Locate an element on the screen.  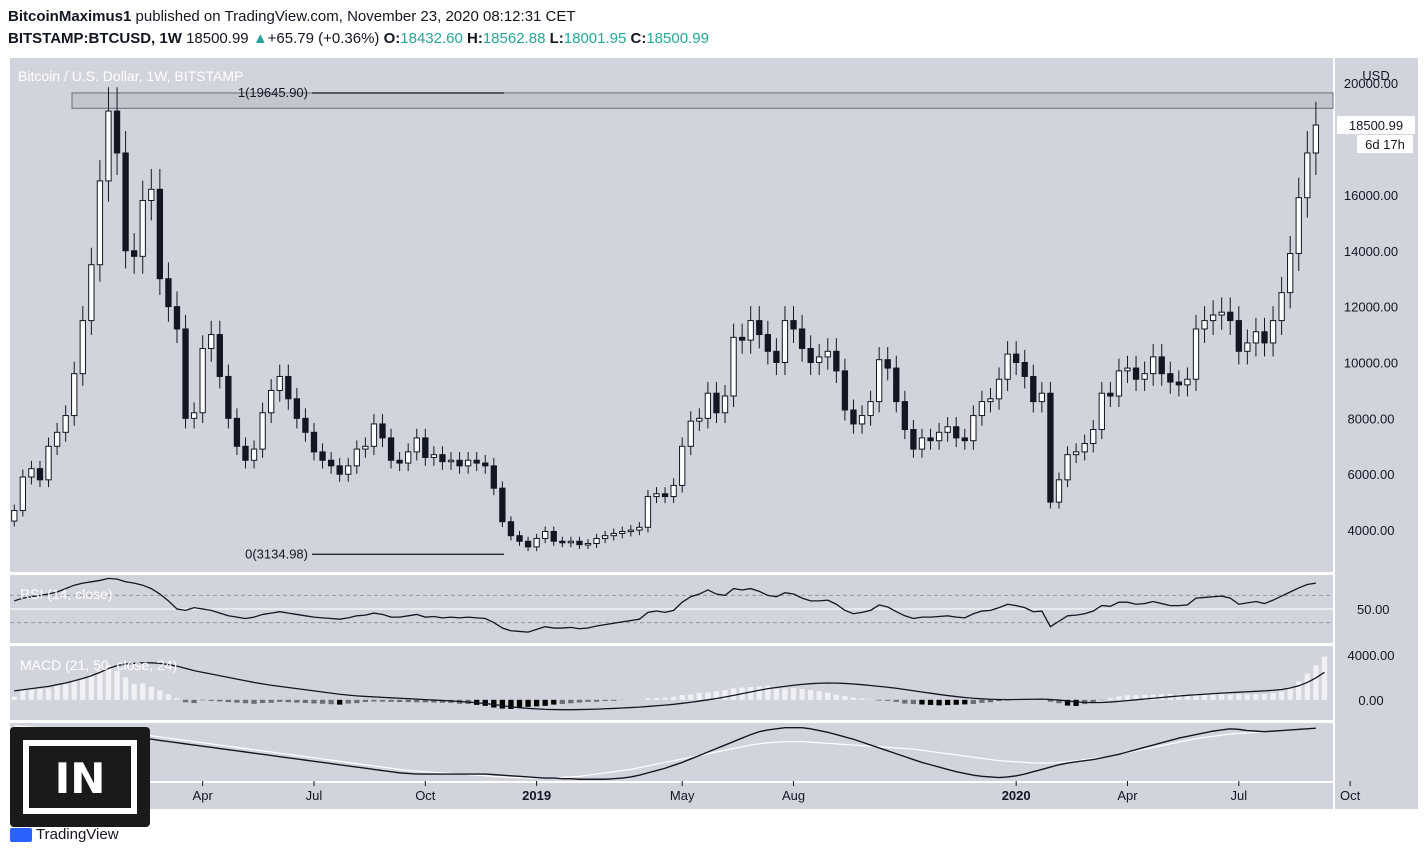
high-value: 18562.88 is located at coordinates (514, 38).